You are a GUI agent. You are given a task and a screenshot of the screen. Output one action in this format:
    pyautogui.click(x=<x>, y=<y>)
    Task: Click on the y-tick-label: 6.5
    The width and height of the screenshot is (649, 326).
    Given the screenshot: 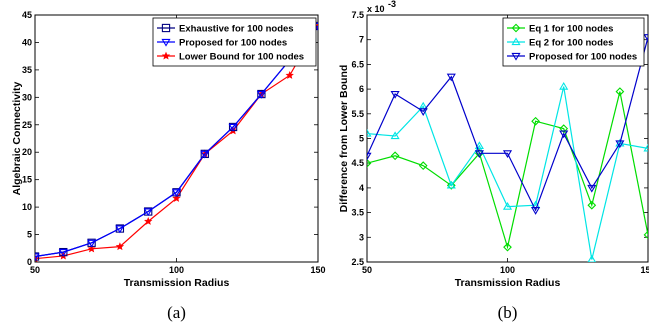 What is the action you would take?
    pyautogui.click(x=357, y=64)
    